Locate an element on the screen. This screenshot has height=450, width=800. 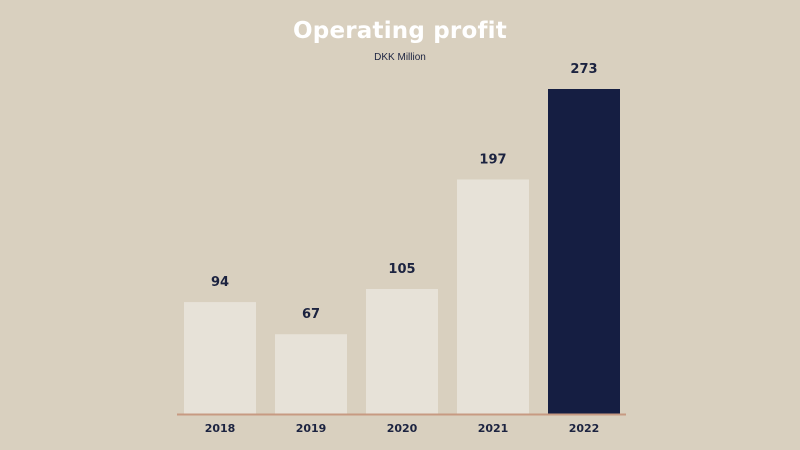
bar-2019 is located at coordinates (311, 374).